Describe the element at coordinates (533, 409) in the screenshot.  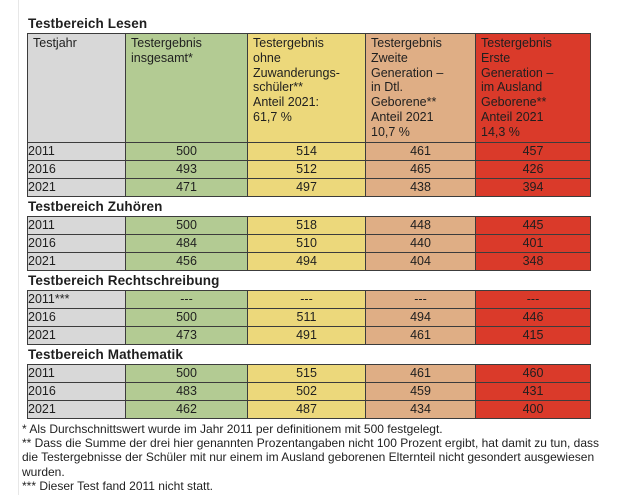
I see `value-cell: 400` at that location.